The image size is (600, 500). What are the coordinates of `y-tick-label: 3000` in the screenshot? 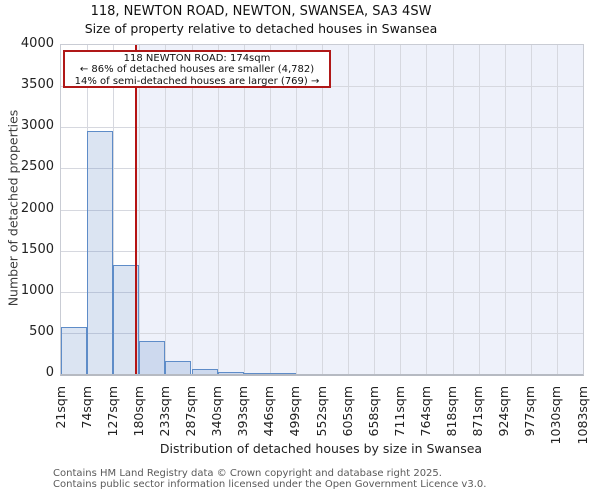 It's located at (37, 126).